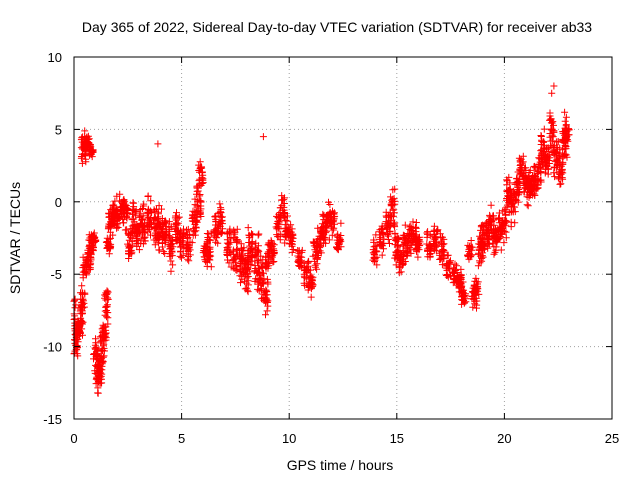  I want to click on x-tick-label: 0, so click(73, 438).